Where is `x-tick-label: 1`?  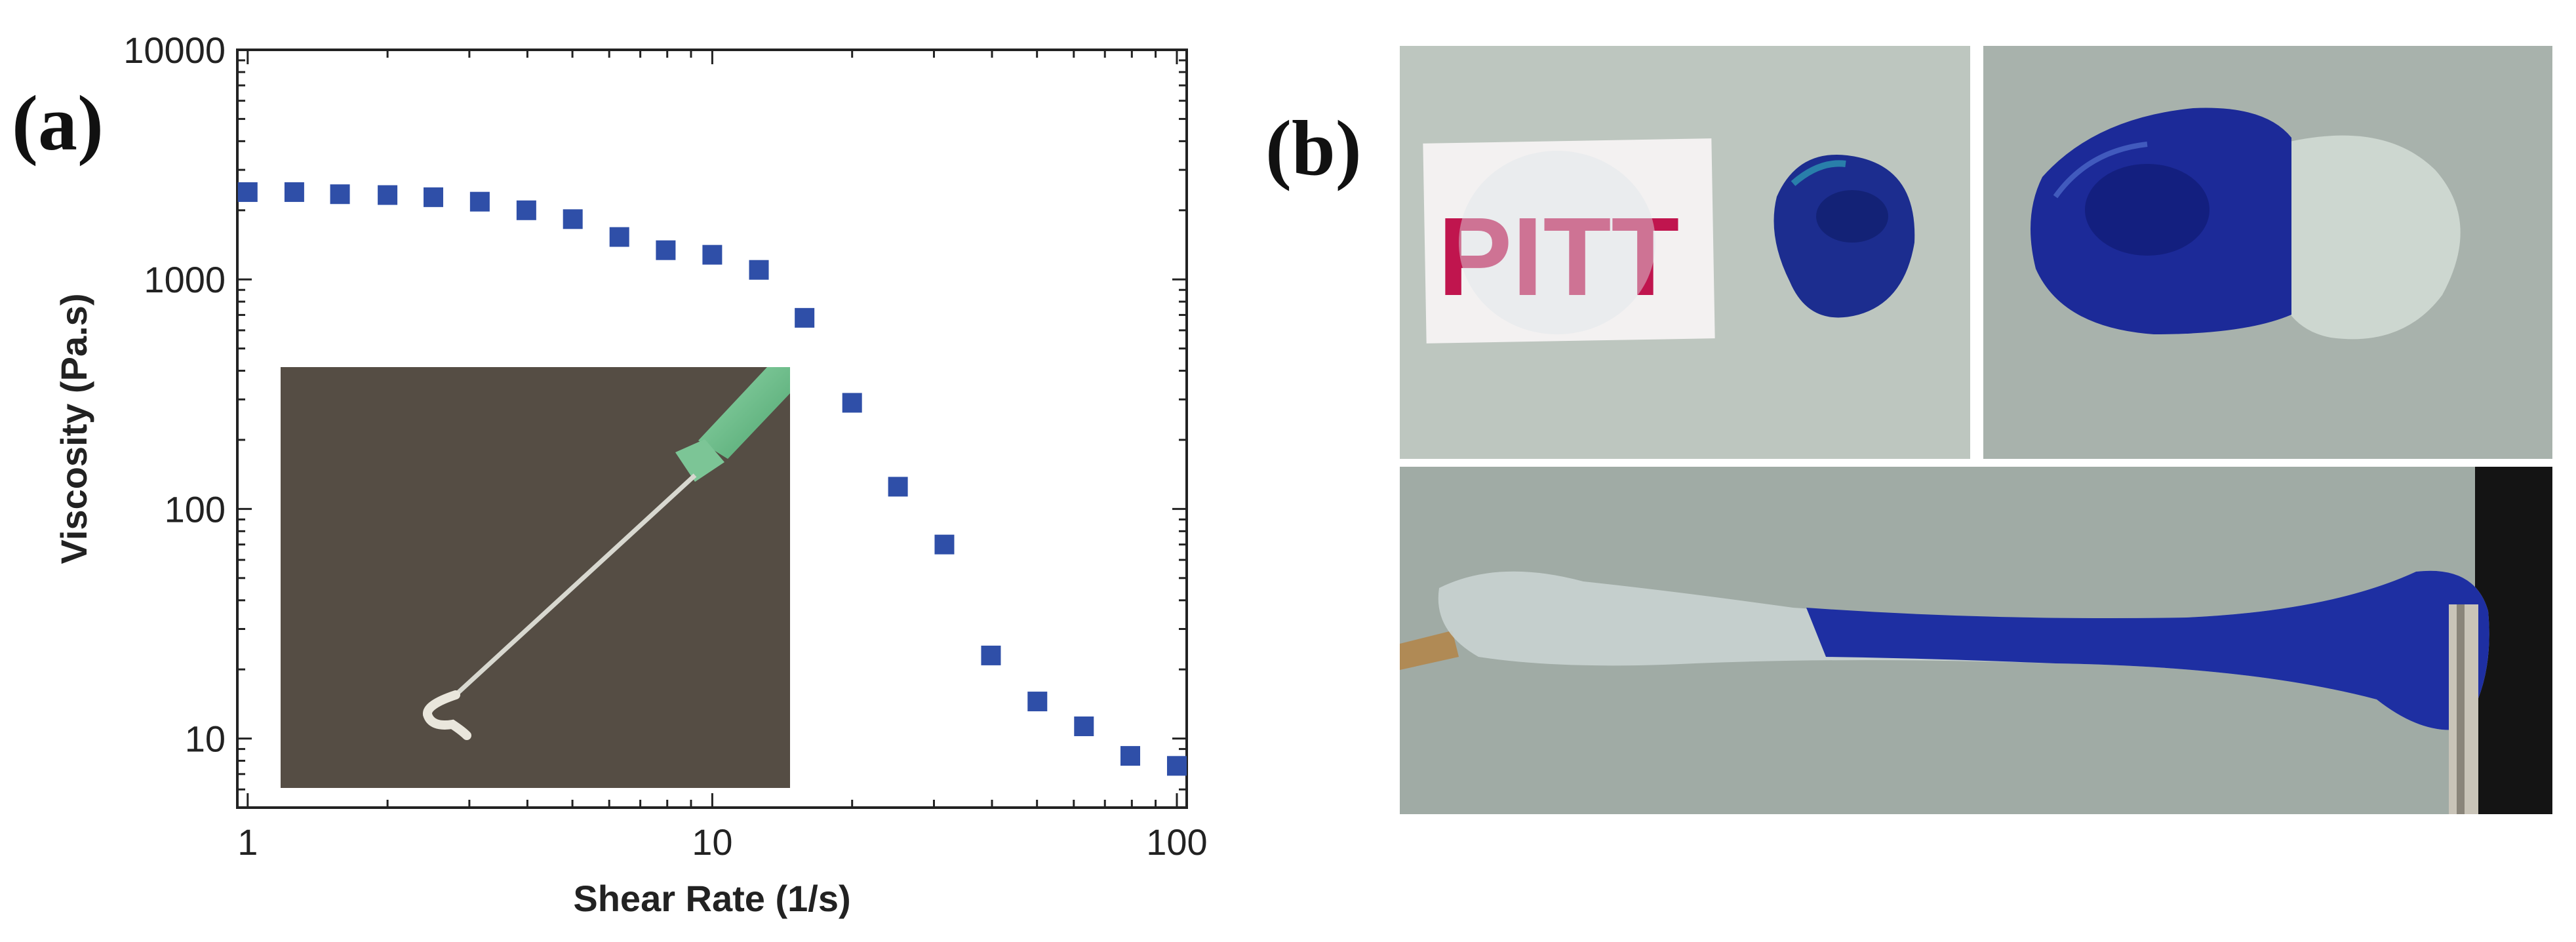
x-tick-label: 1 is located at coordinates (247, 842).